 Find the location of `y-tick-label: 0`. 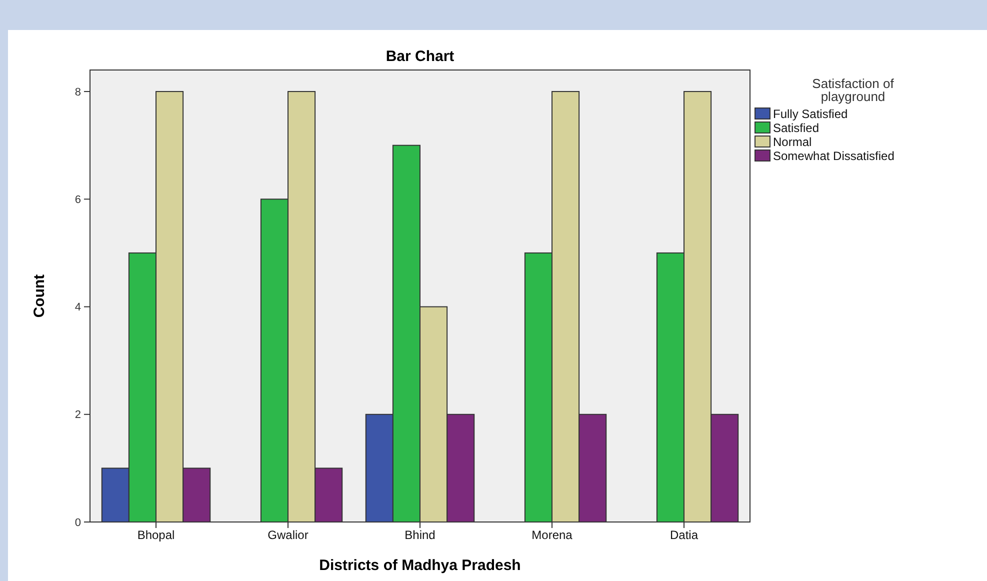

y-tick-label: 0 is located at coordinates (77, 522).